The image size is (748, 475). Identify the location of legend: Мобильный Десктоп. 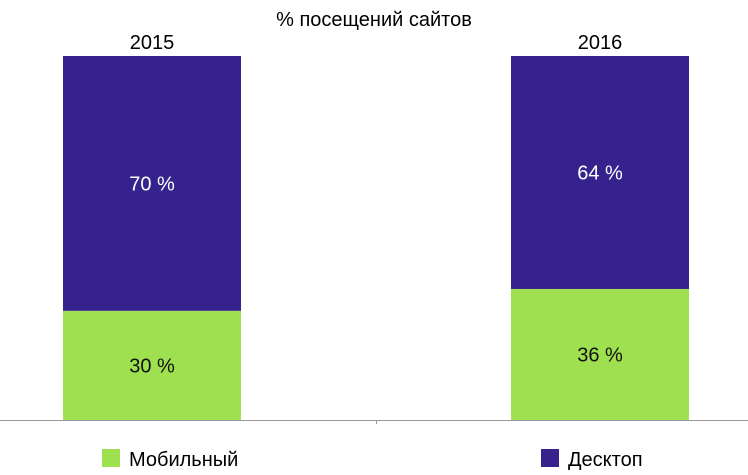
(372, 460).